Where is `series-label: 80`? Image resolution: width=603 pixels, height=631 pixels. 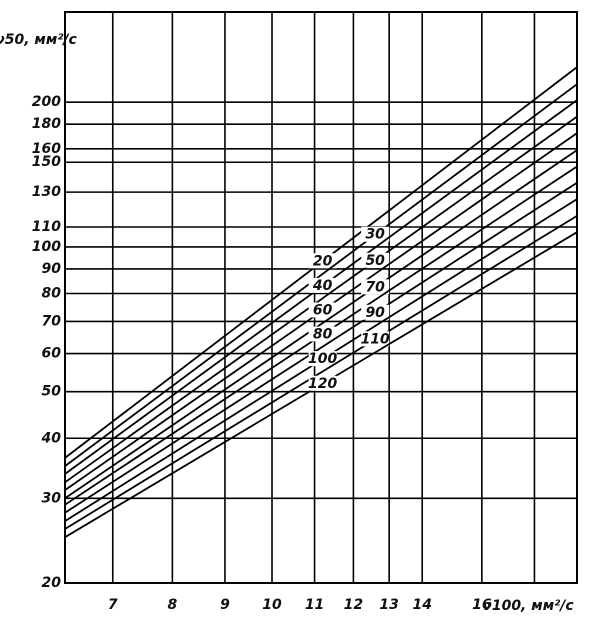 series-label: 80 is located at coordinates (323, 335).